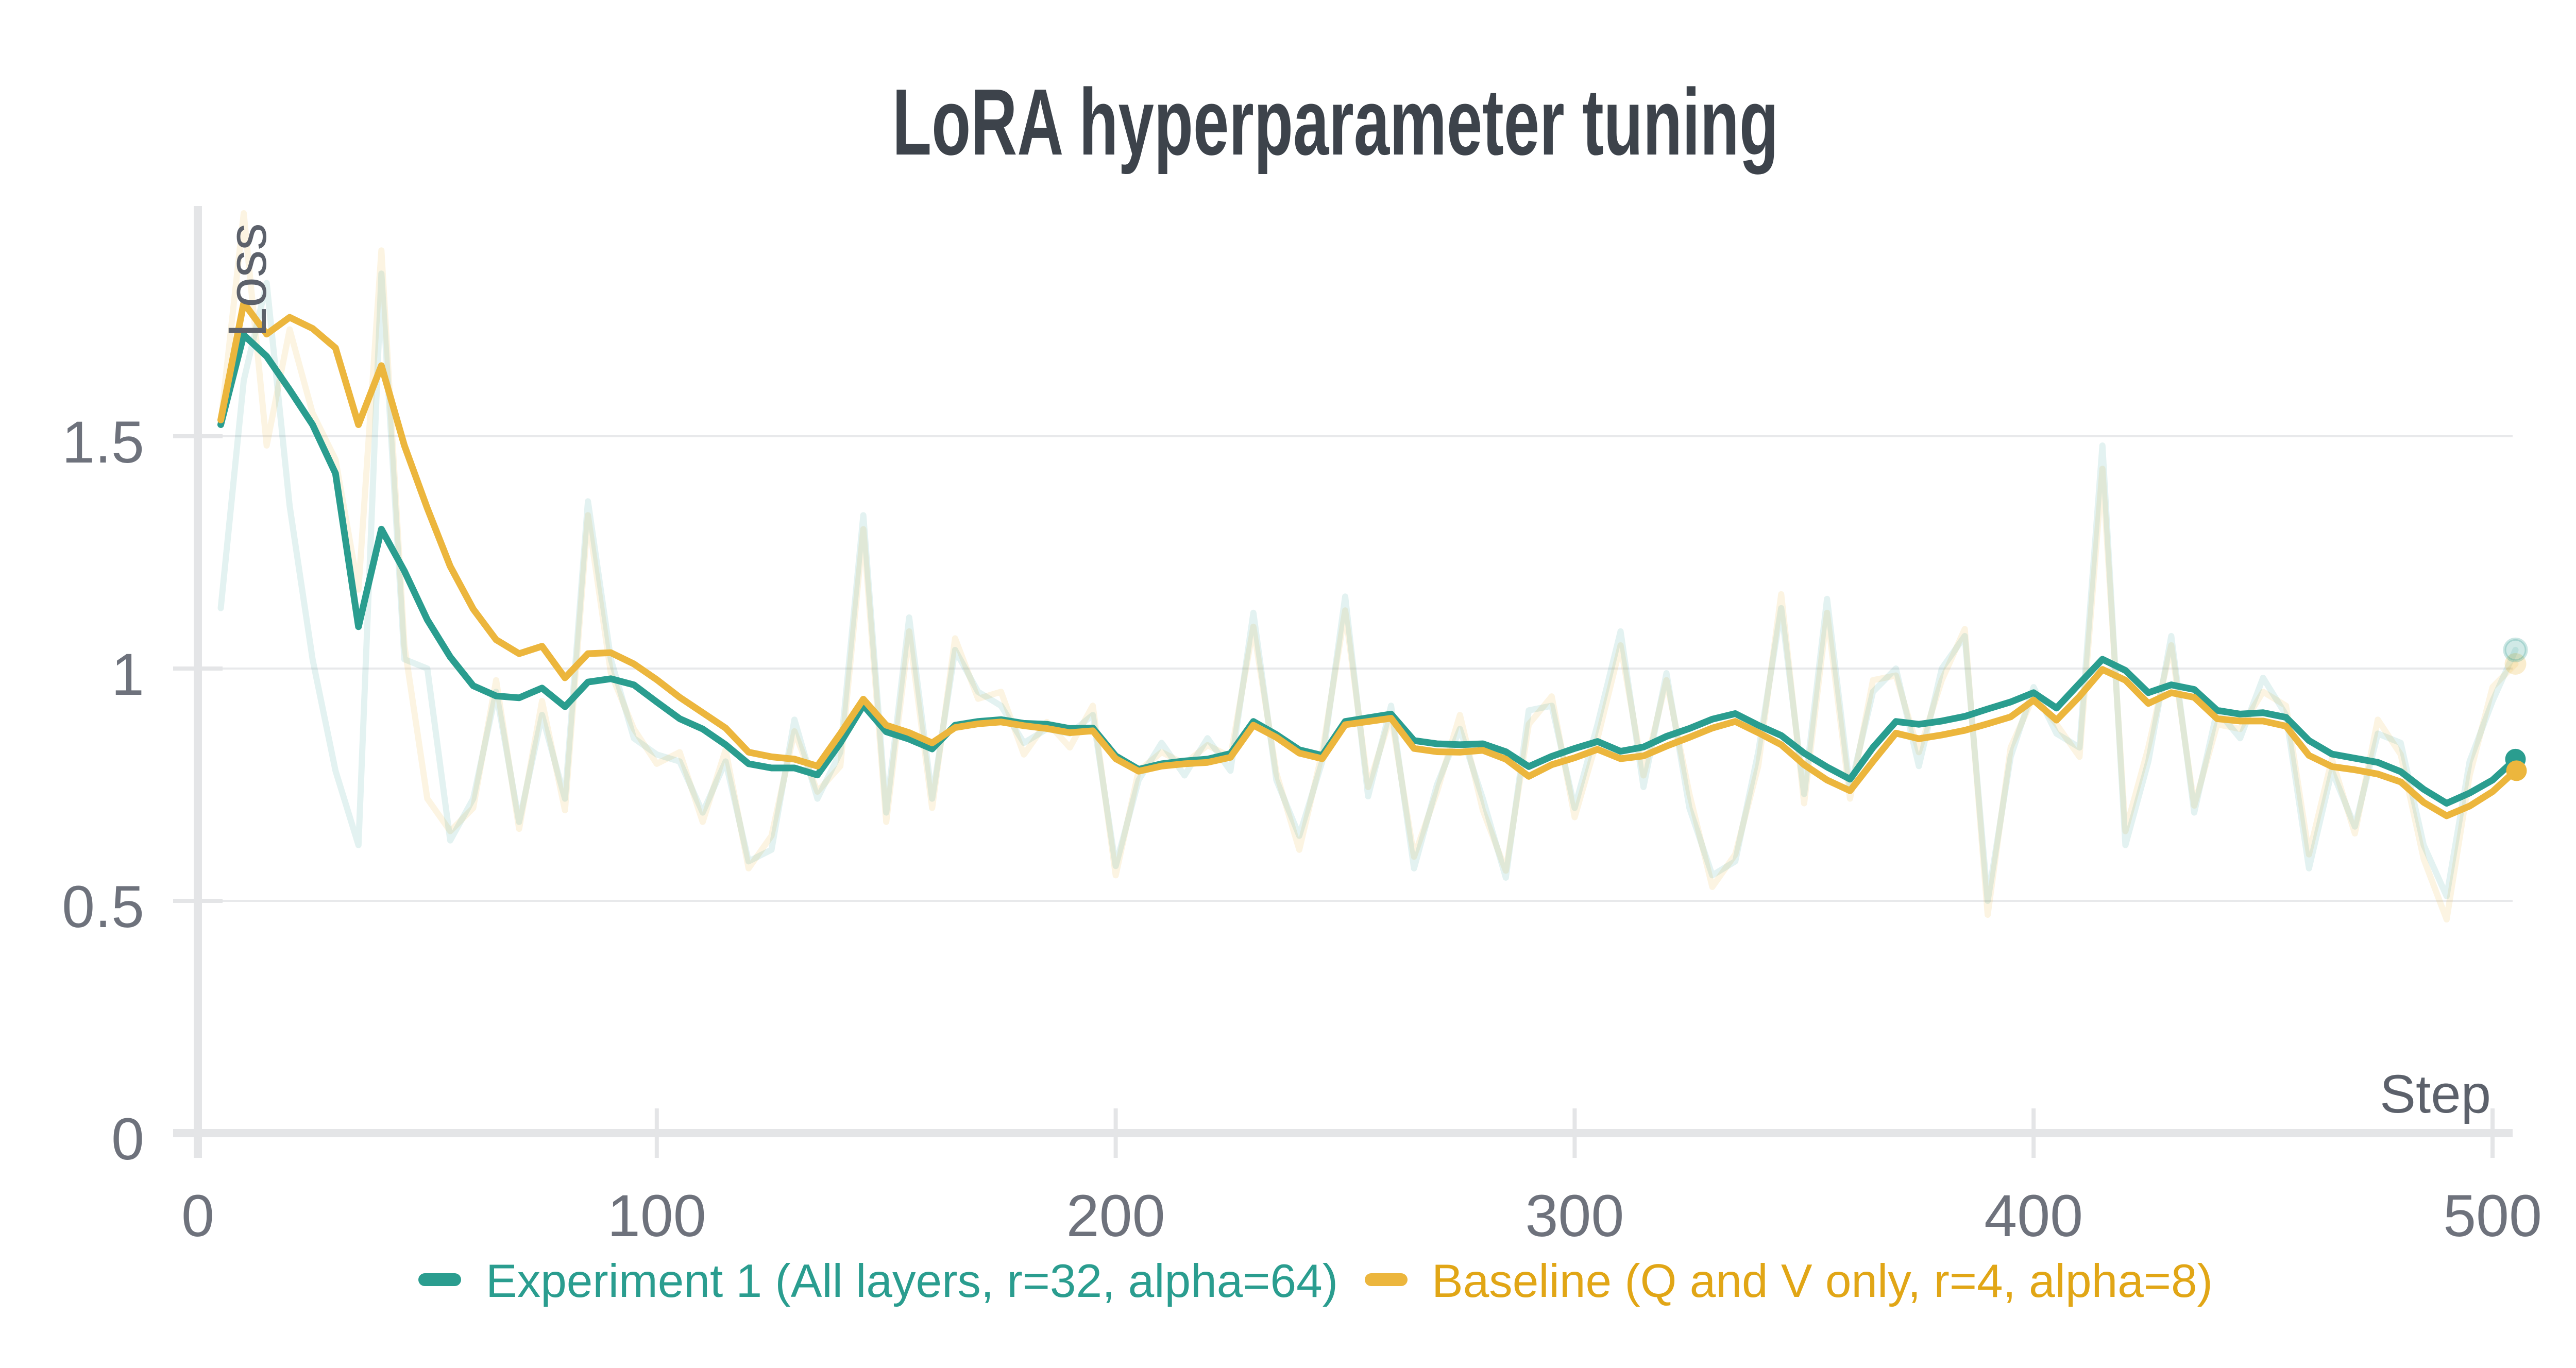  What do you see at coordinates (1115, 1216) in the screenshot?
I see `svg-text: 200` at bounding box center [1115, 1216].